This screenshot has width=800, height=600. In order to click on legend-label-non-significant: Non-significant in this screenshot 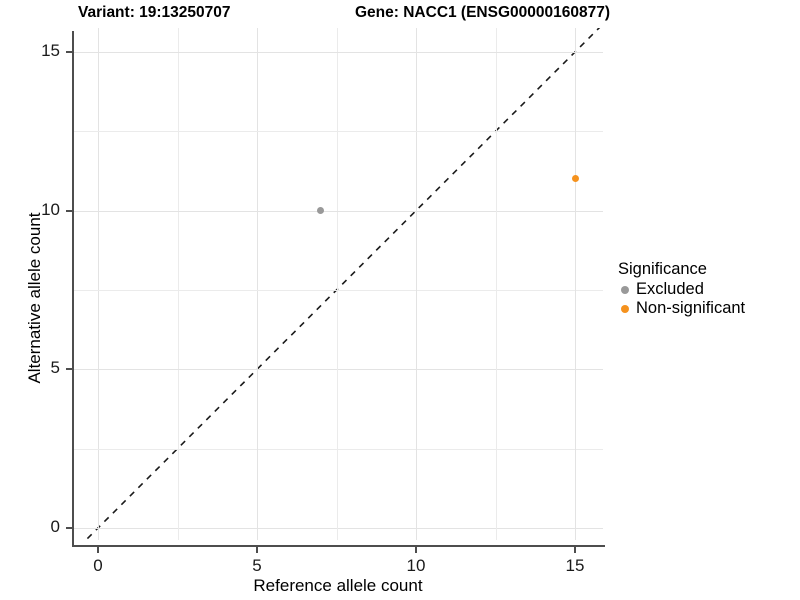, I will do `click(691, 308)`.